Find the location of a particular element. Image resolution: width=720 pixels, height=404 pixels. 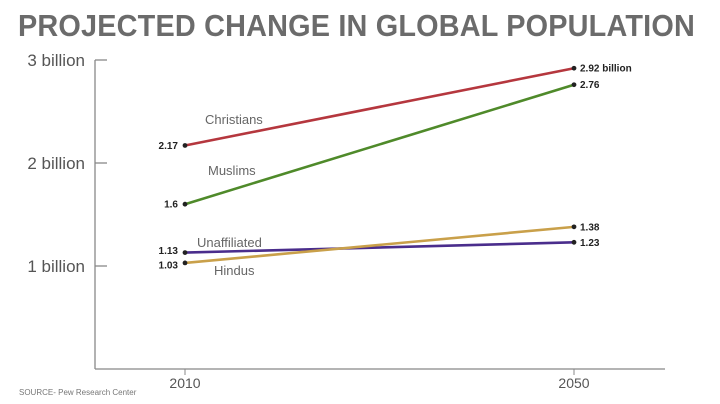

data-label-muslims: 1.6 is located at coordinates (171, 205).